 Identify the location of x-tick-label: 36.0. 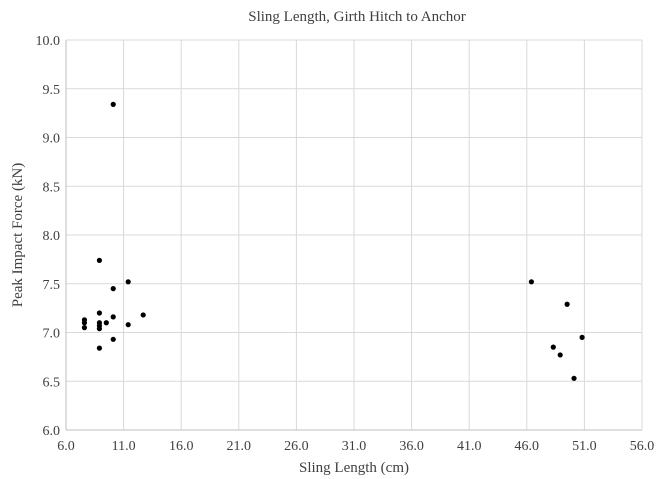
(411, 446).